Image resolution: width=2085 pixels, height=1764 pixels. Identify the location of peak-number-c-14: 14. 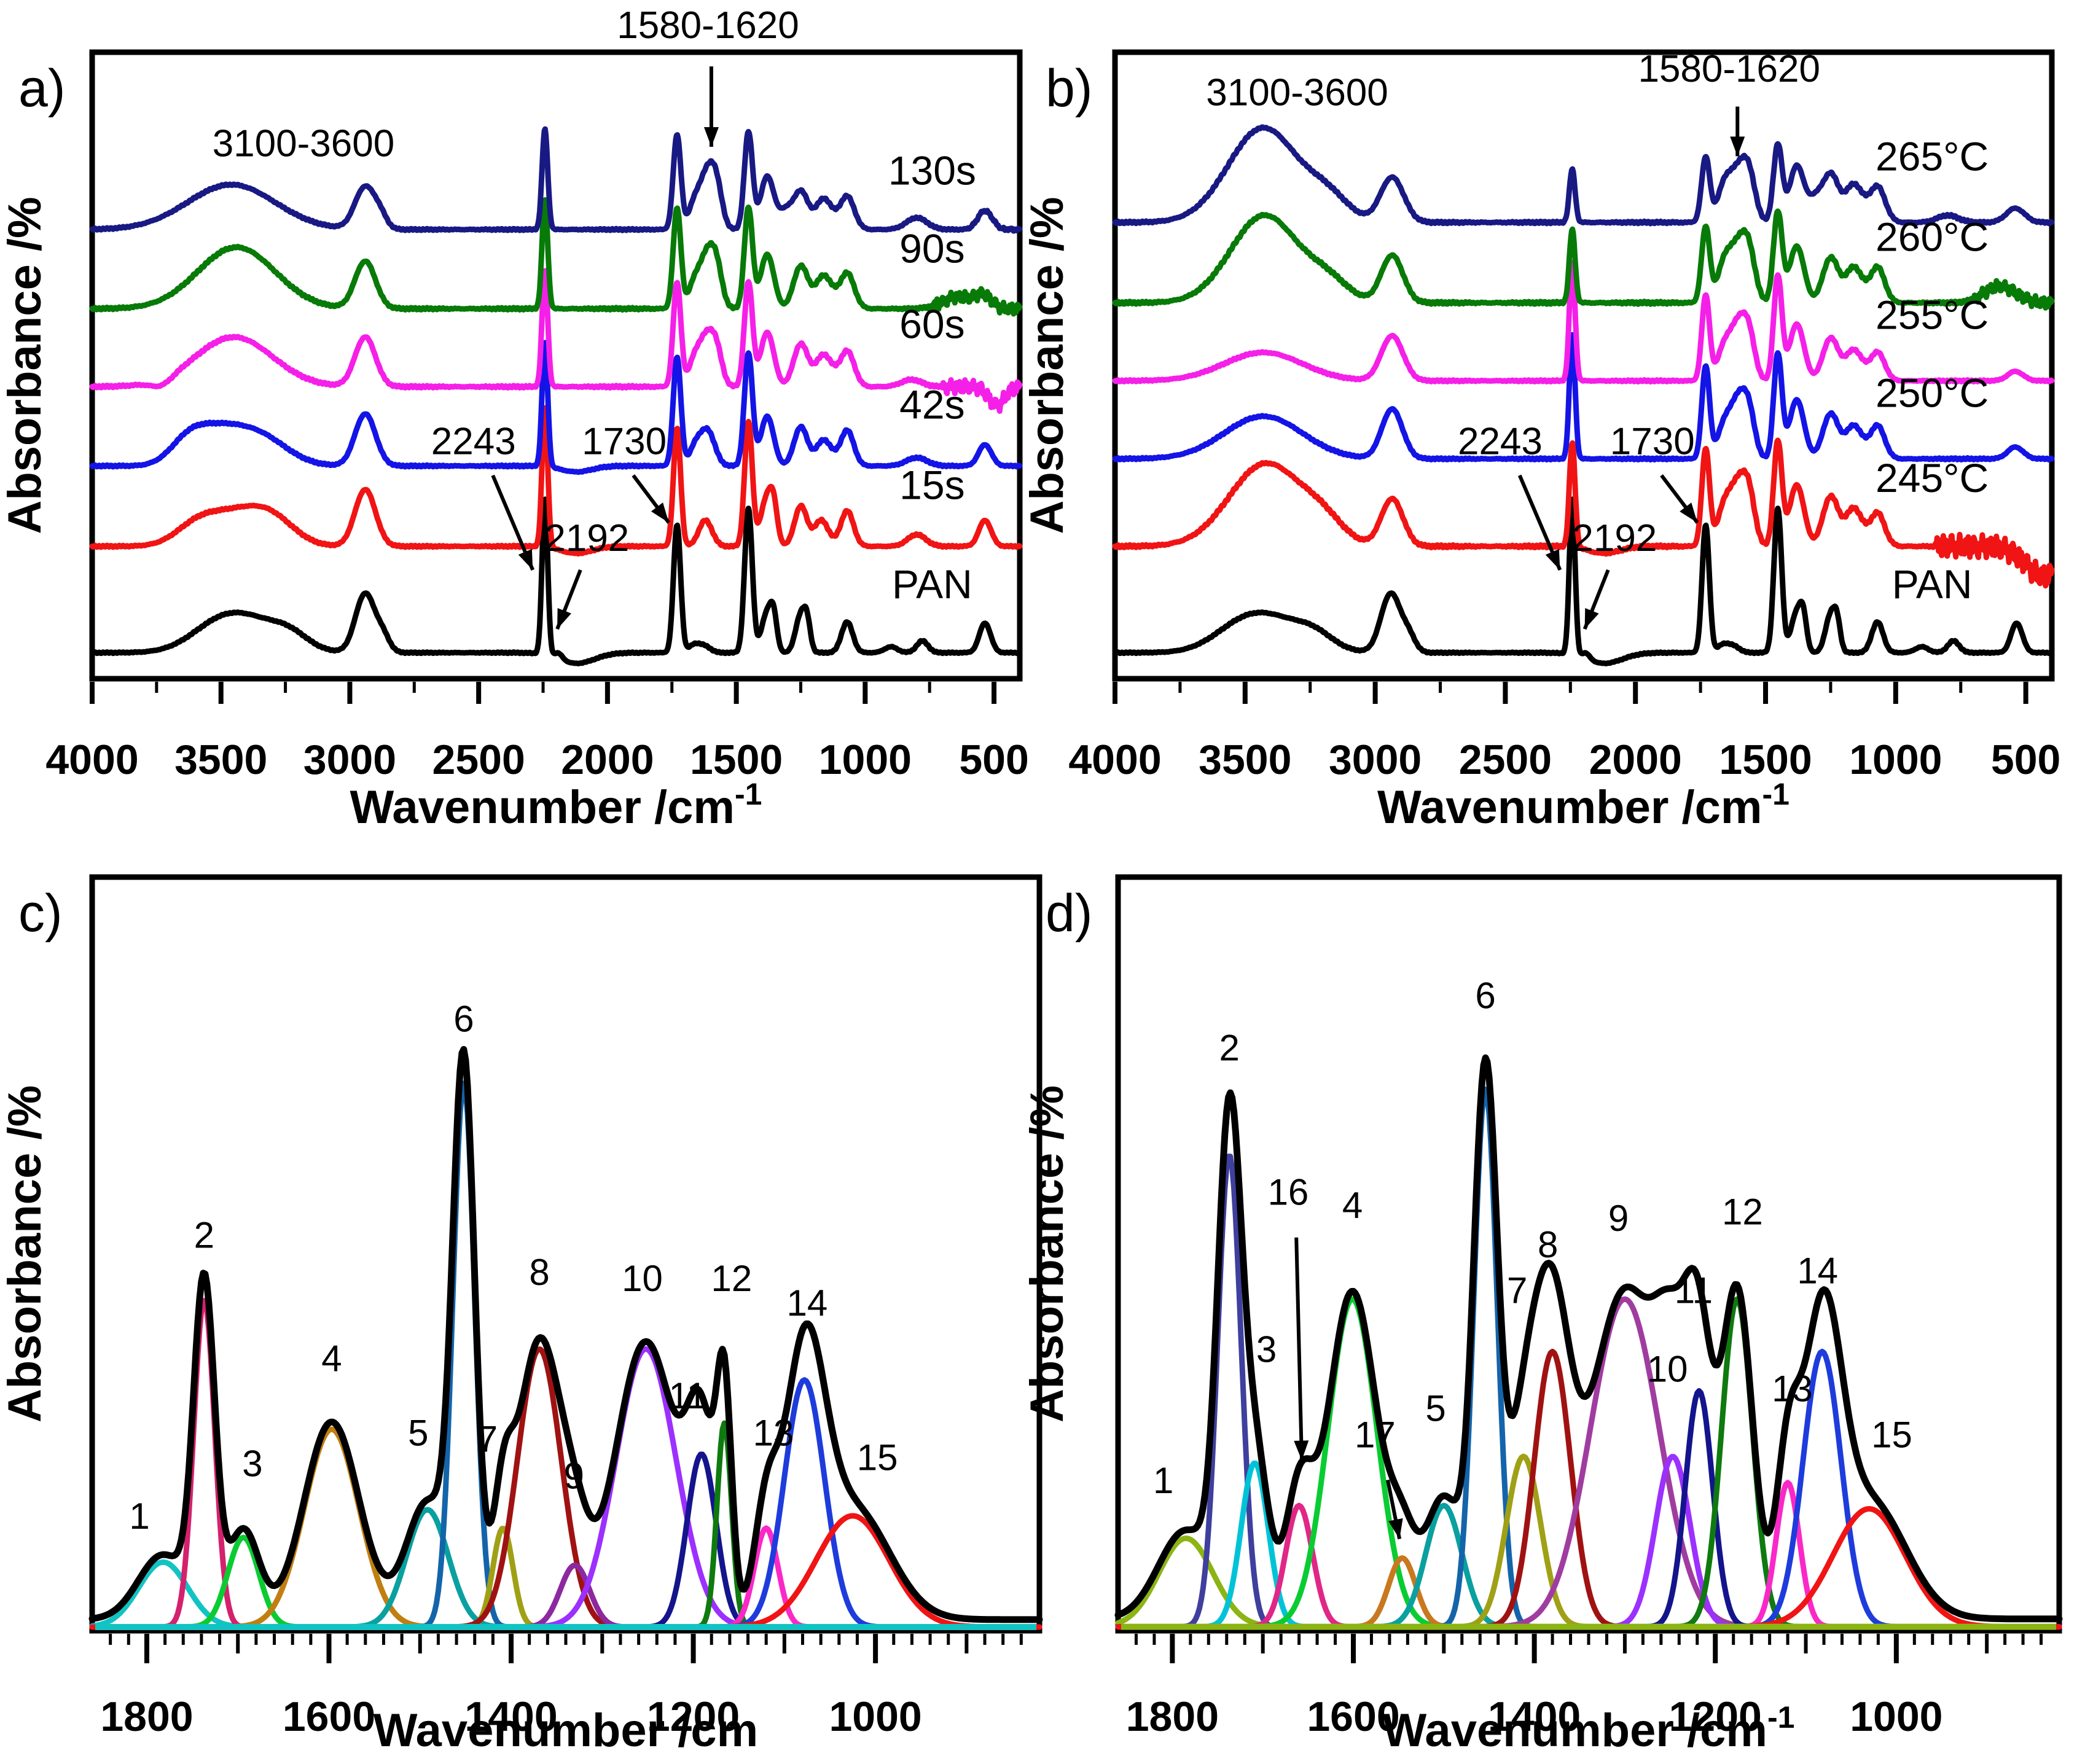
(807, 1303).